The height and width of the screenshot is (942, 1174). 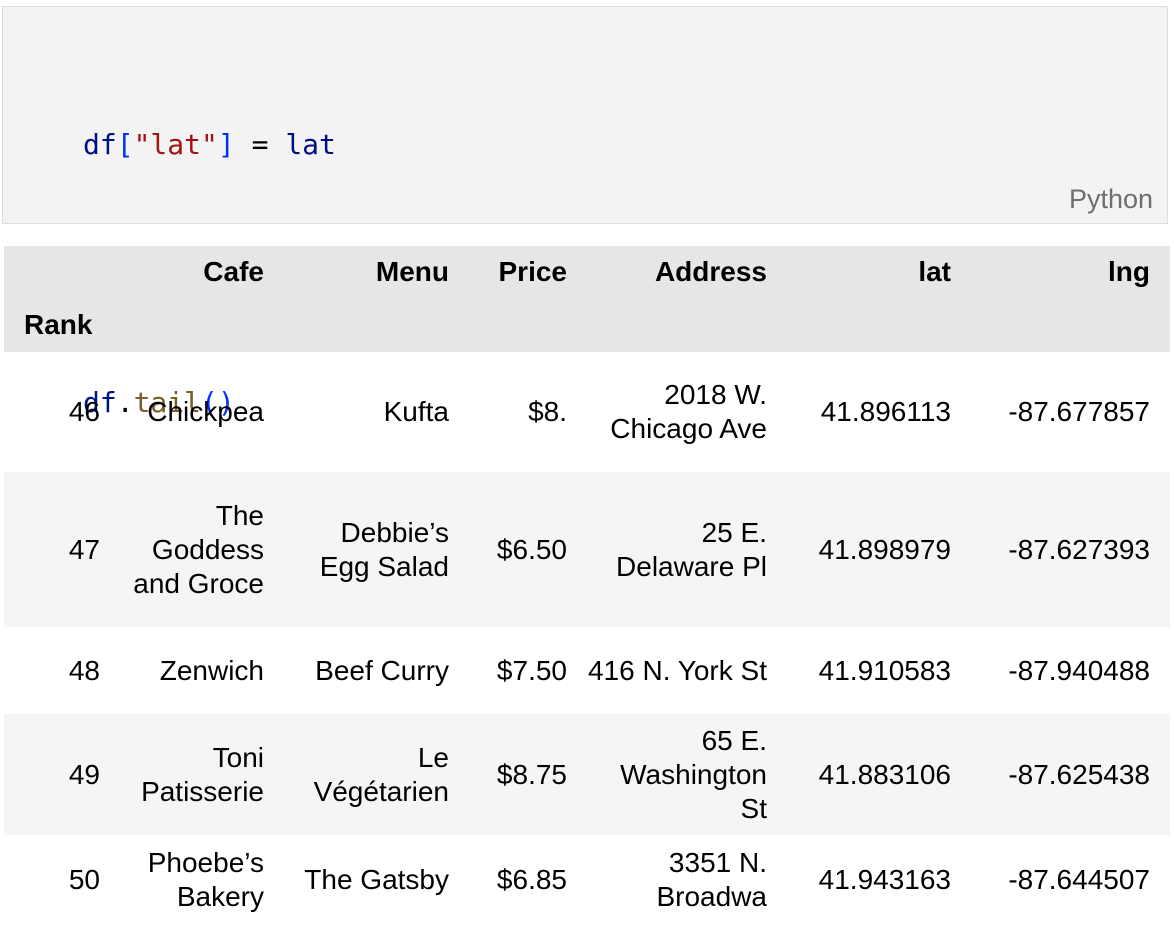 What do you see at coordinates (376, 774) in the screenshot?
I see `menu-cell: Le Végétarien` at bounding box center [376, 774].